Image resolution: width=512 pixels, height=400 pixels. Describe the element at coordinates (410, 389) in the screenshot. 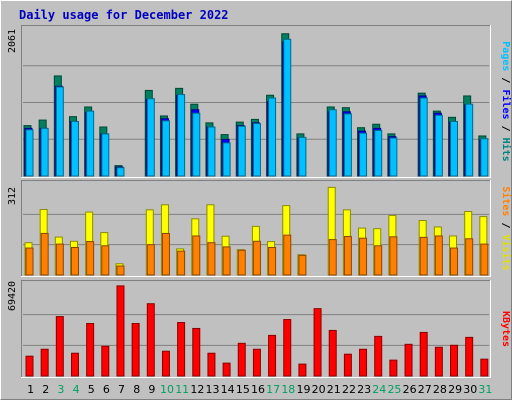

I see `x-tick-label-day-26: 26` at that location.